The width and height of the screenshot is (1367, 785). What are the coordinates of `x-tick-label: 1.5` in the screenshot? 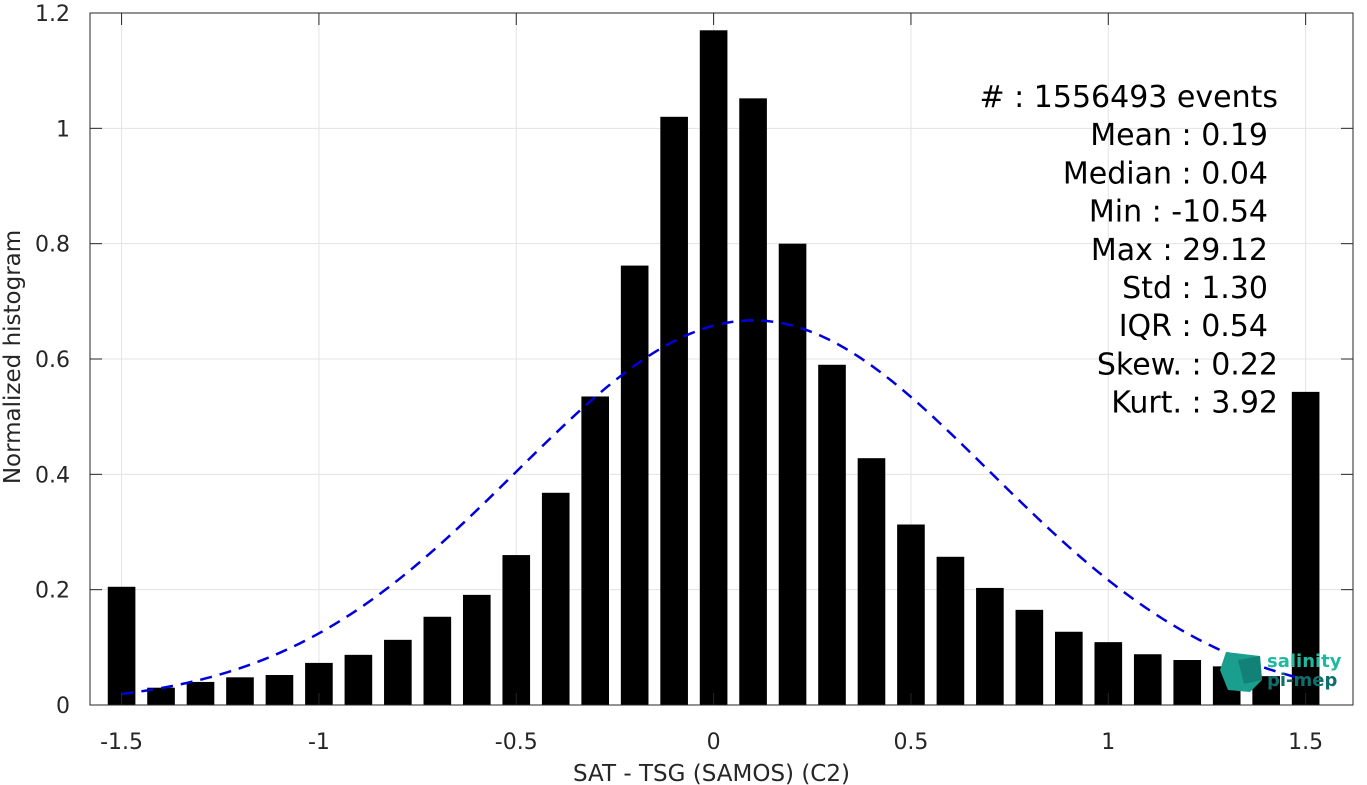 It's located at (1305, 742).